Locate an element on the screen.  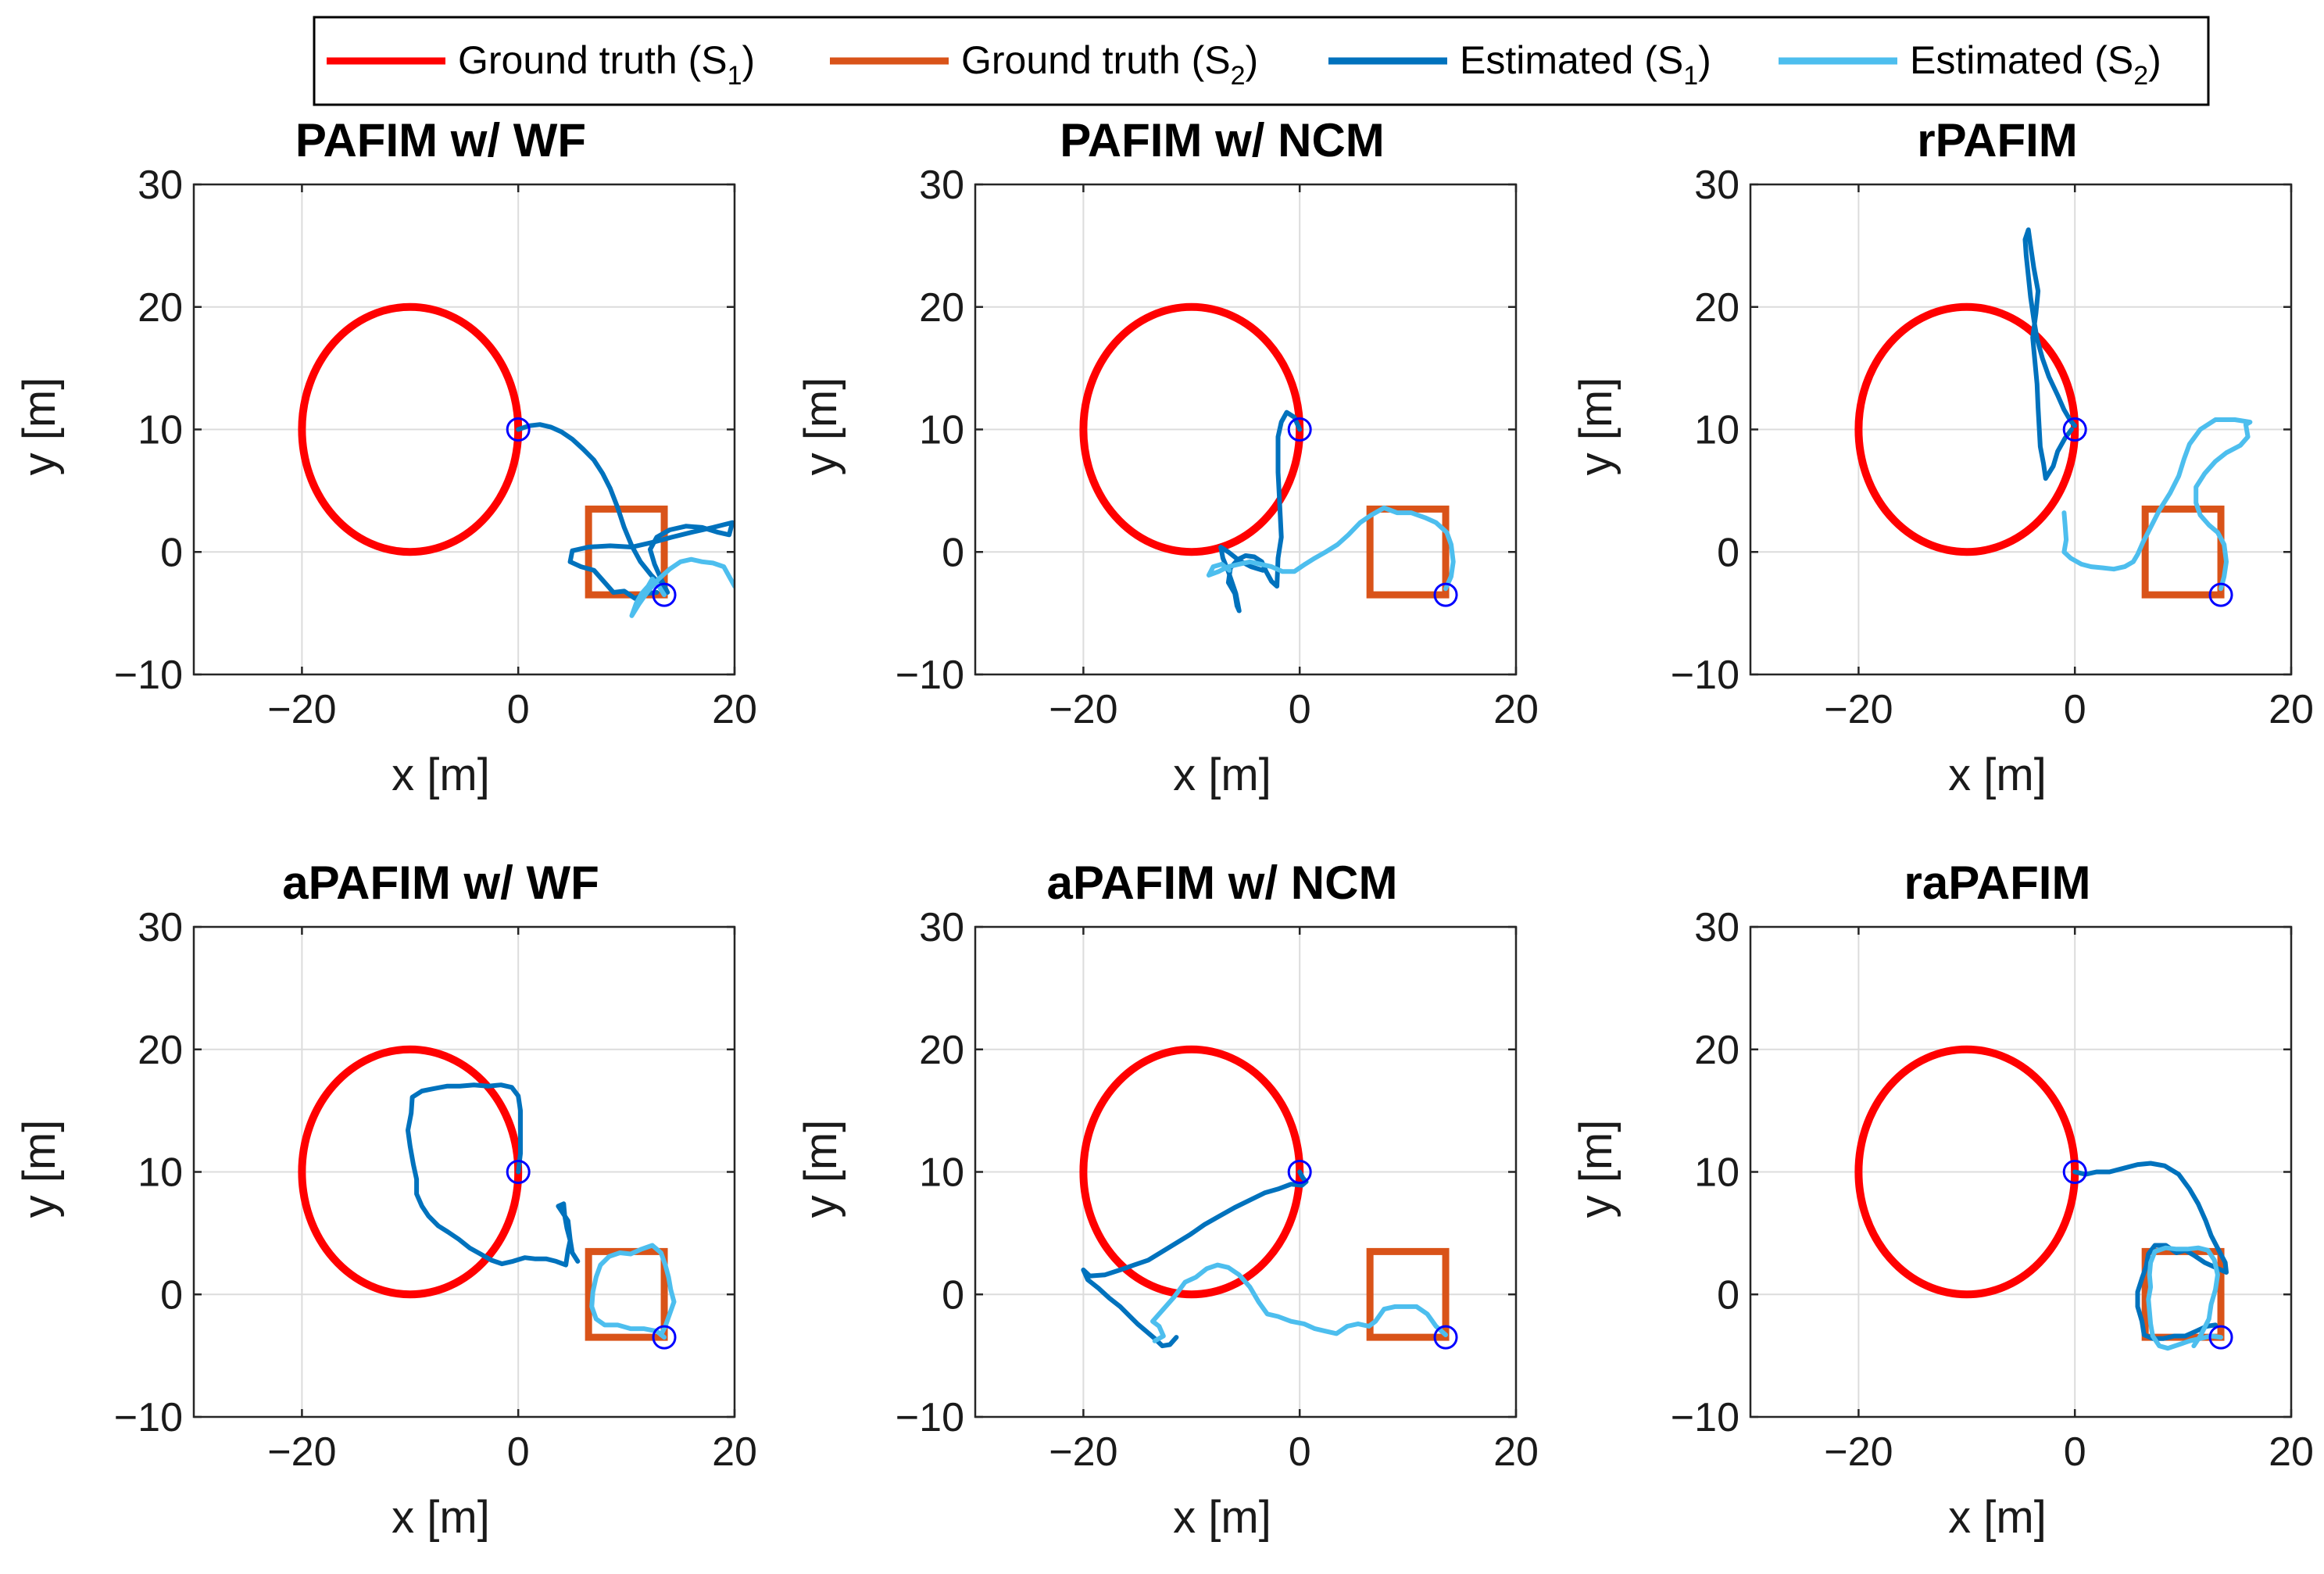
legend-label-est2: Estimated (S2) is located at coordinates (2035, 64).